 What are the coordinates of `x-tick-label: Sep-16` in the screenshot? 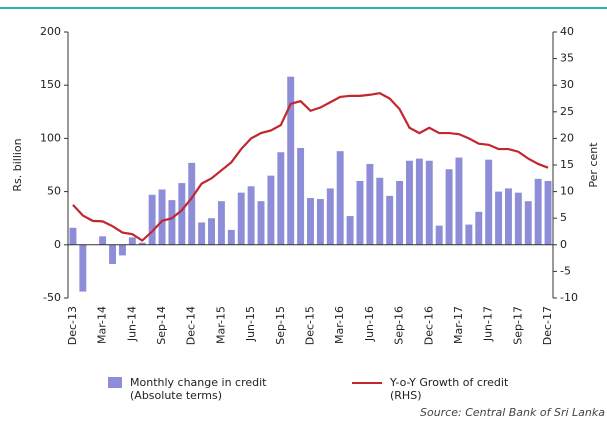 It's located at (399, 325).